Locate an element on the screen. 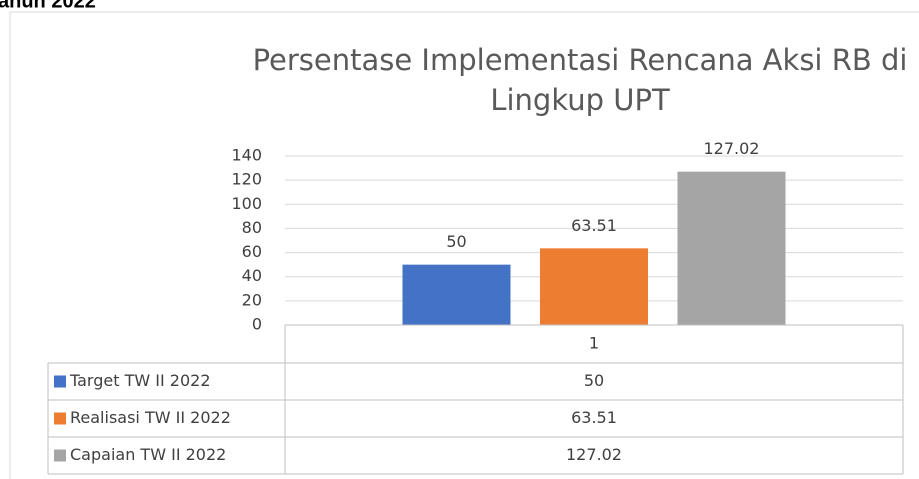 The height and width of the screenshot is (479, 919). y-tick-label: 0 is located at coordinates (257, 324).